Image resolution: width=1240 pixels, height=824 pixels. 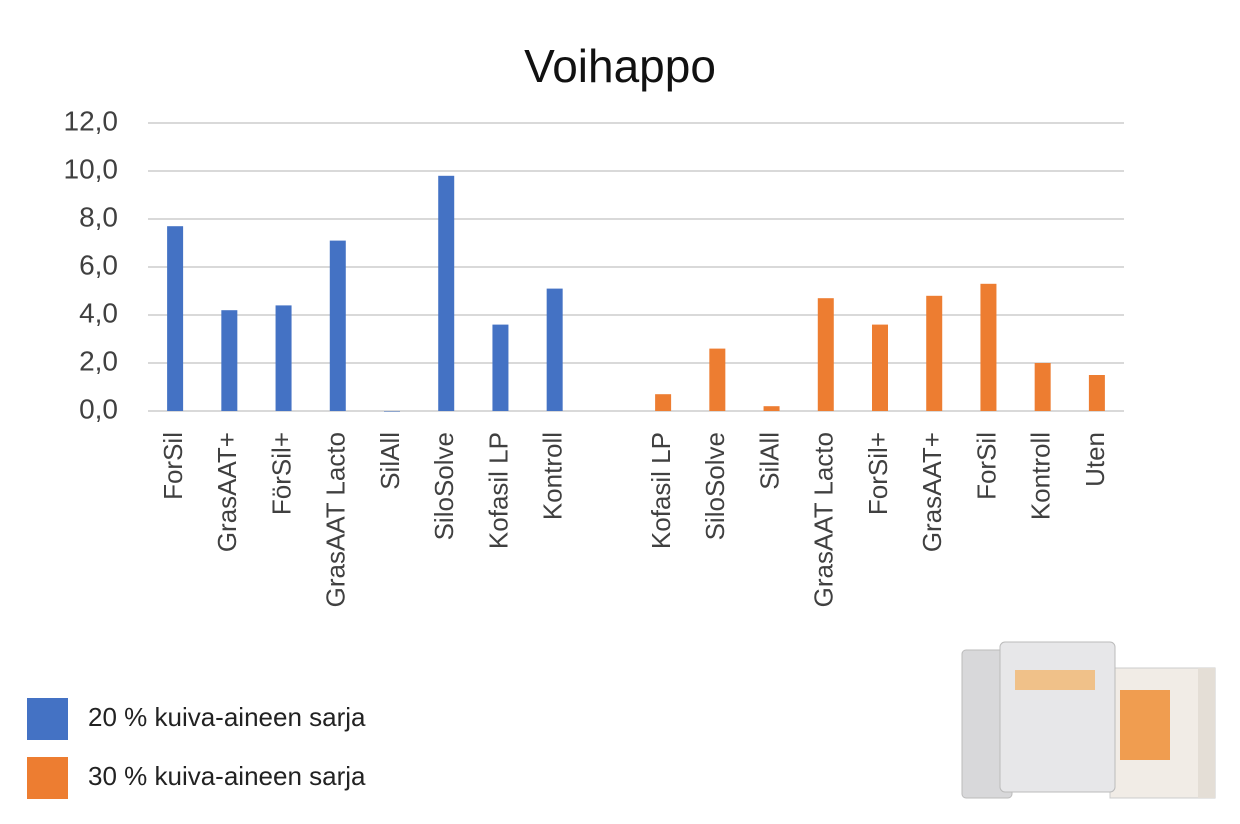 I want to click on legend-label: 20 % kuiva-aineen sarja, so click(x=227, y=717).